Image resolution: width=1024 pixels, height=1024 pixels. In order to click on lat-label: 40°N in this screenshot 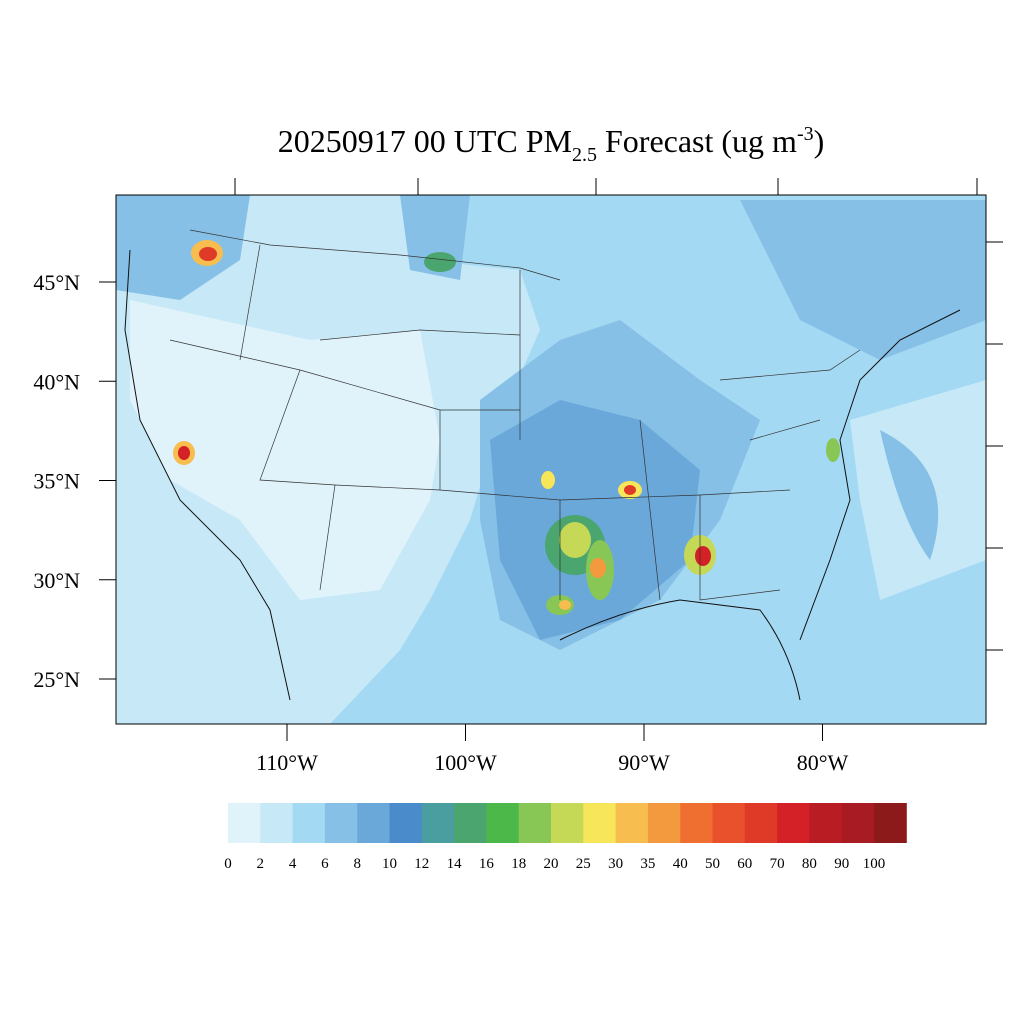, I will do `click(56, 381)`.